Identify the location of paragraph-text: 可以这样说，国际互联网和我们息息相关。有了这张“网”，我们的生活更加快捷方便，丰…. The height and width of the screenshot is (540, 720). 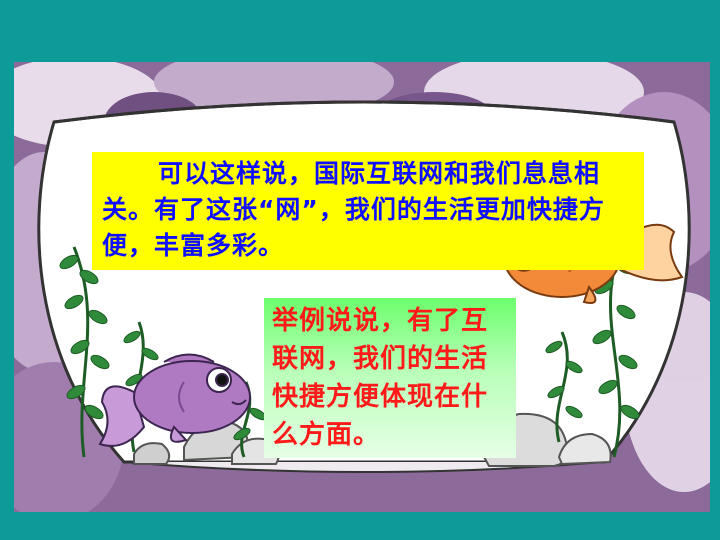
(353, 209).